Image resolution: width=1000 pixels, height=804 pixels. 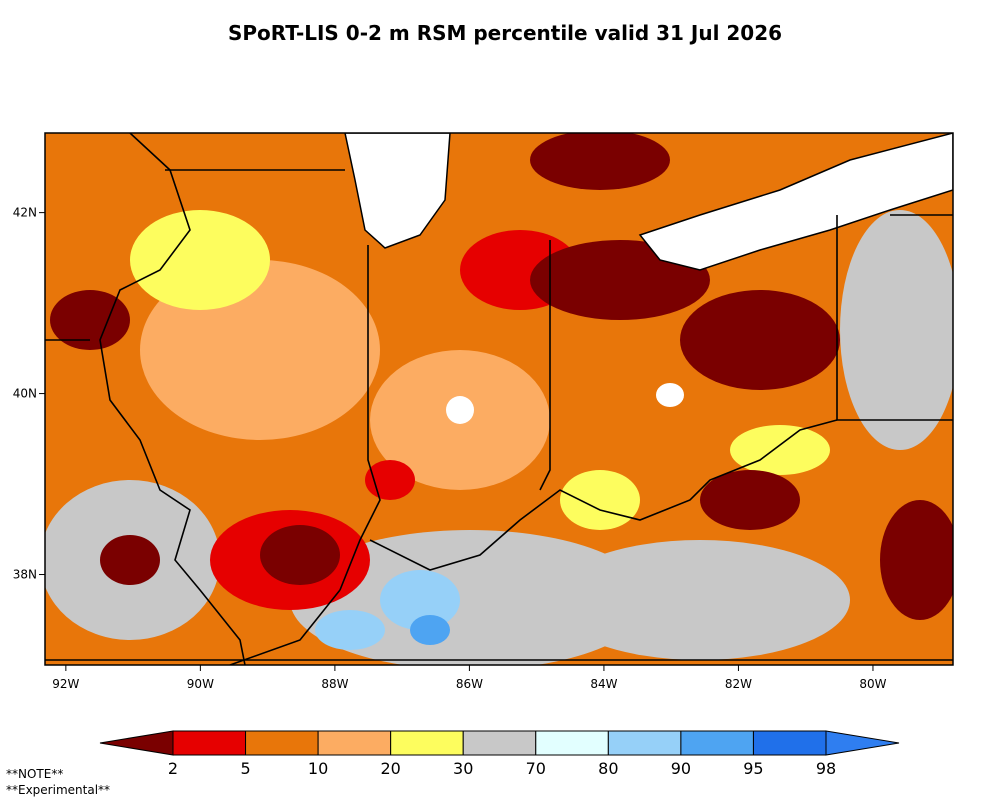 I want to click on x-tick-label: 84W, so click(x=603, y=684).